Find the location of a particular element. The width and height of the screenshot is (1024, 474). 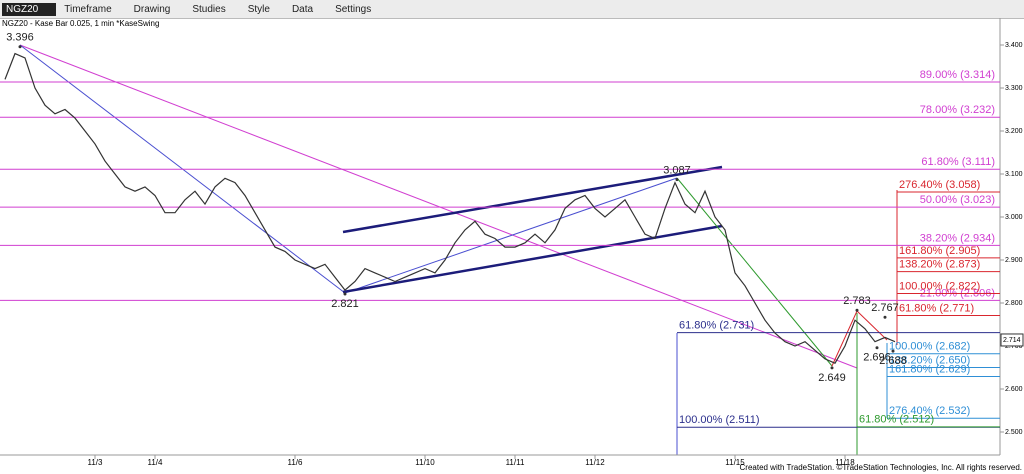

fib-label: 276.40% (2.532) is located at coordinates (929, 411).